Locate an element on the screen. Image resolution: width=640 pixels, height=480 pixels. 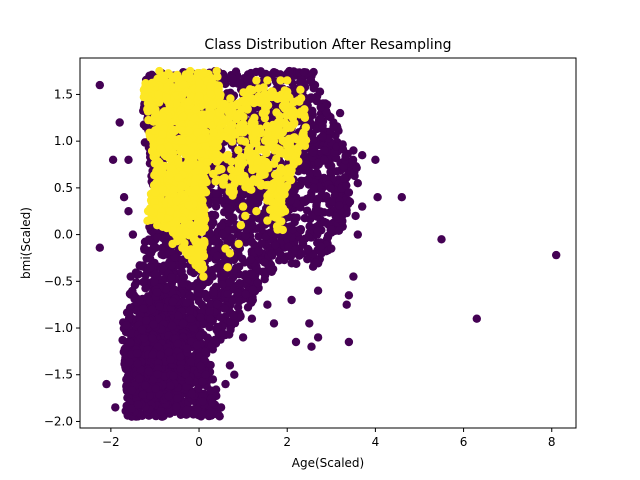
y-axis-label: bmi(Scaled) is located at coordinates (26, 243).